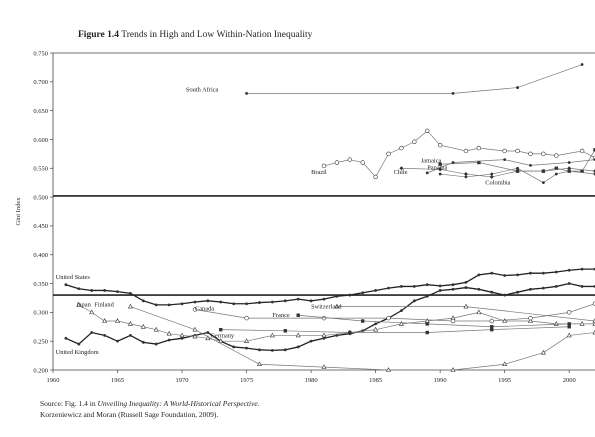  I want to click on series-label-united-kingdom: United Kingdom, so click(77, 352).